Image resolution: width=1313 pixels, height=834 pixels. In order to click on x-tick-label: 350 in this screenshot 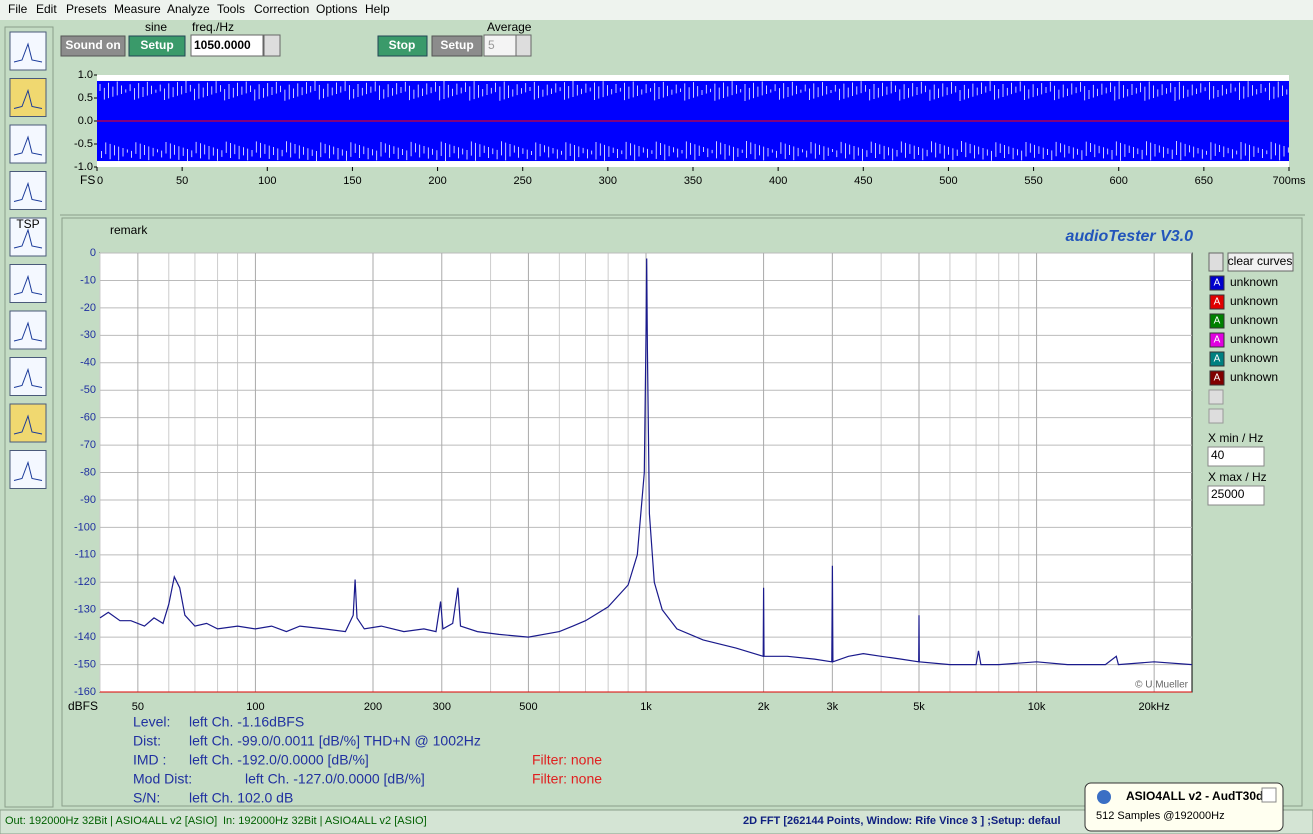, I will do `click(693, 181)`.